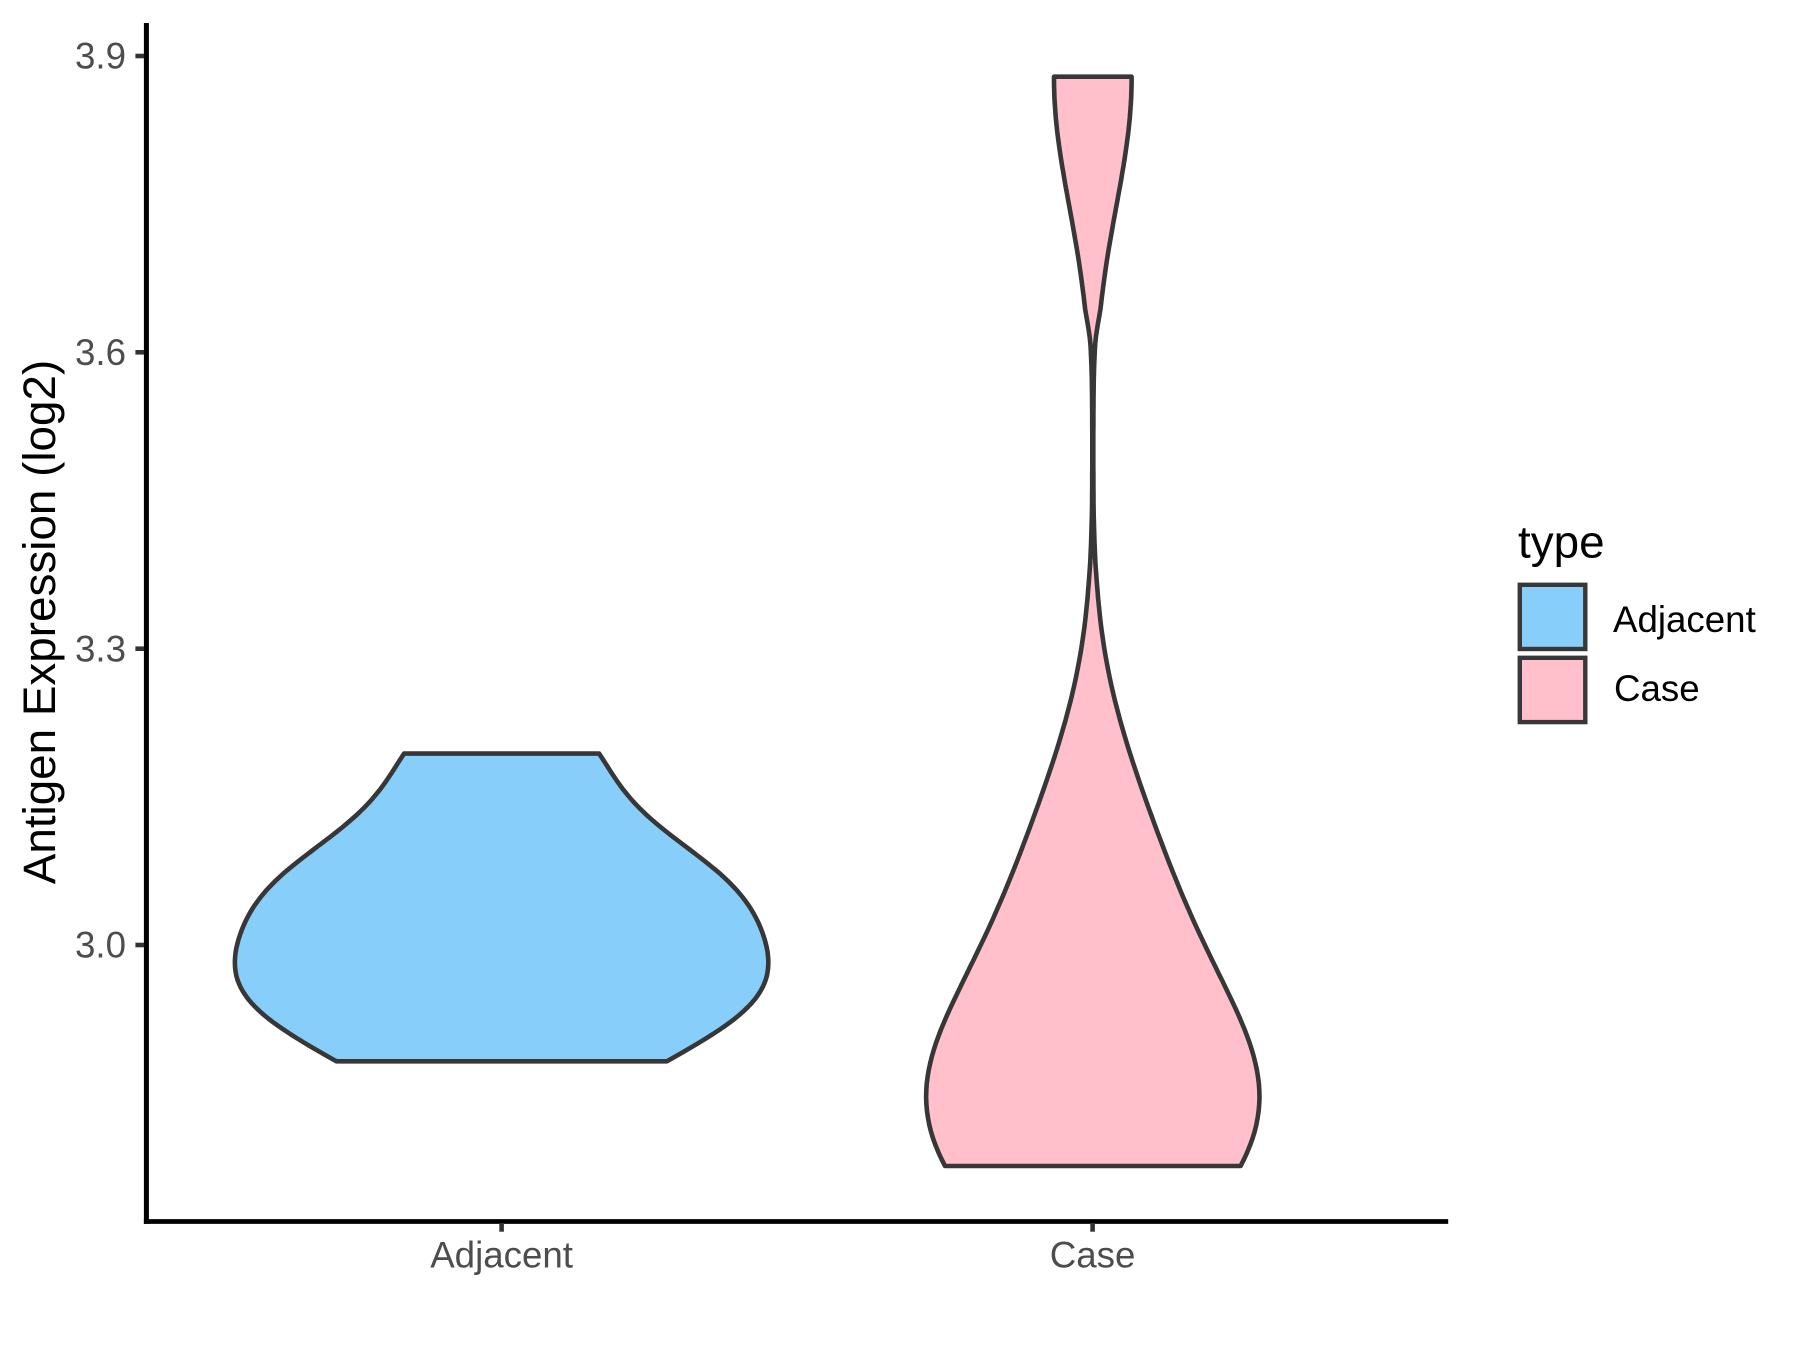 The height and width of the screenshot is (1350, 1800). What do you see at coordinates (39, 622) in the screenshot?
I see `svg-text: Antigen Expression (log2)` at bounding box center [39, 622].